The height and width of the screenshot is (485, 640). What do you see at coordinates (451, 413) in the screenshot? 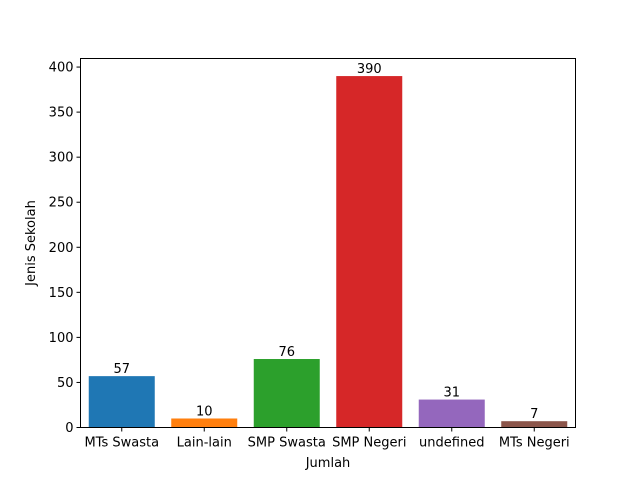
I see `bar-undefined` at bounding box center [451, 413].